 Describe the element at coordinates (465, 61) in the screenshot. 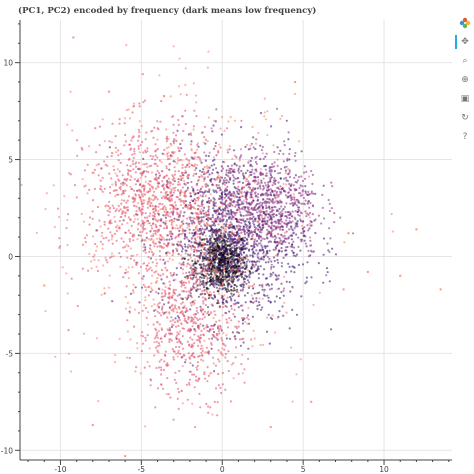

I see `box-zoom-tool-icon: ⌕` at that location.